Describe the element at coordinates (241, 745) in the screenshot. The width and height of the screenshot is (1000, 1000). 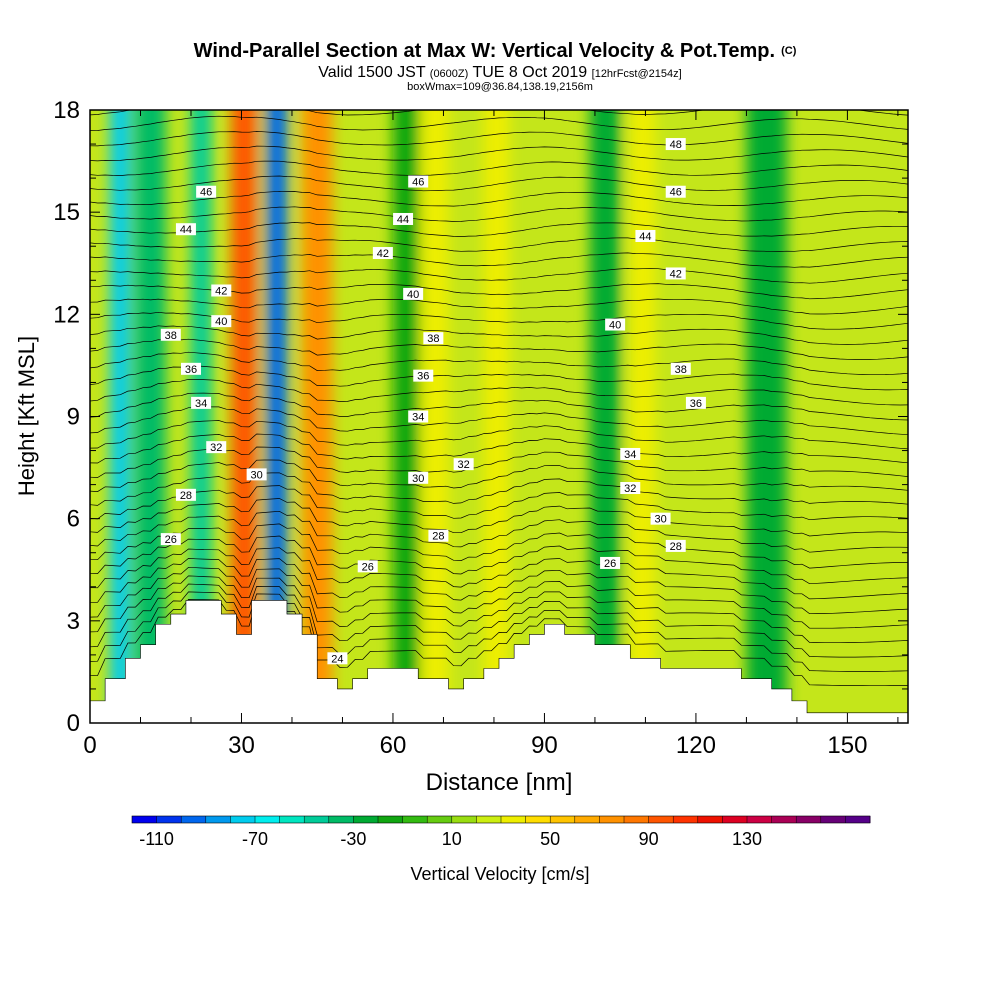
I see `x-tick-label: 30` at that location.